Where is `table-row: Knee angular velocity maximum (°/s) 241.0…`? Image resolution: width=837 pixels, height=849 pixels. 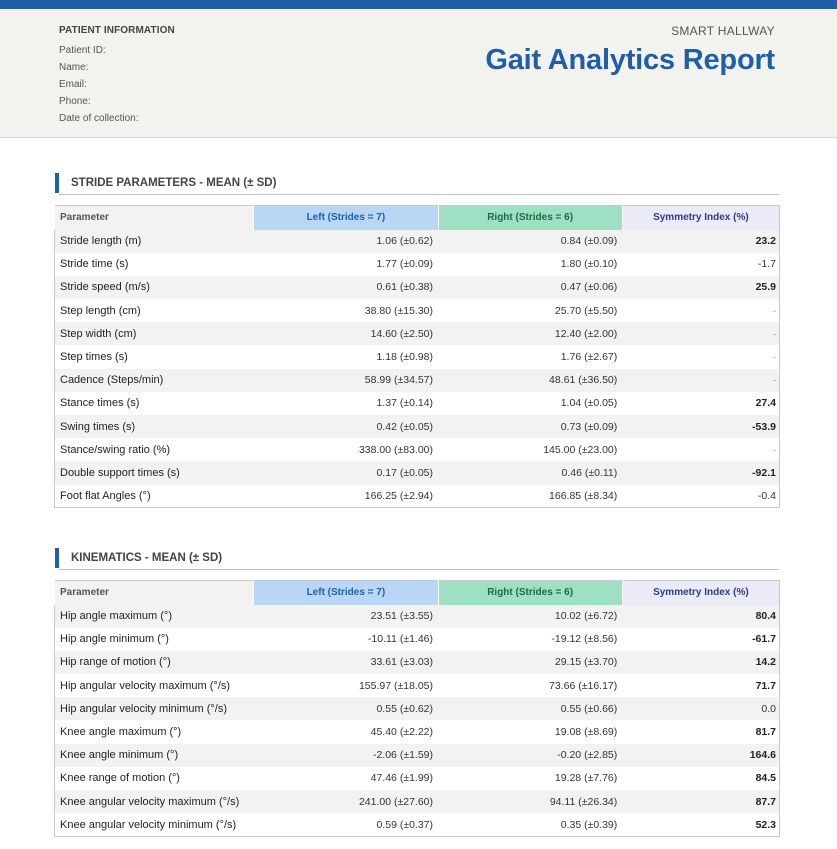
table-row: Knee angular velocity maximum (°/s) 241.0… is located at coordinates (417, 802).